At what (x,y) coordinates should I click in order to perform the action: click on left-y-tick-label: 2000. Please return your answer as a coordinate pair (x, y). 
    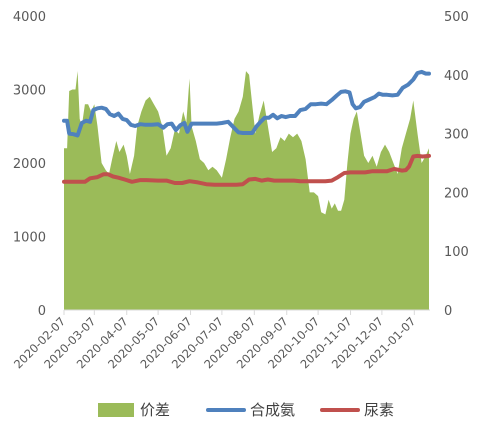
    Looking at the image, I should click on (29, 164).